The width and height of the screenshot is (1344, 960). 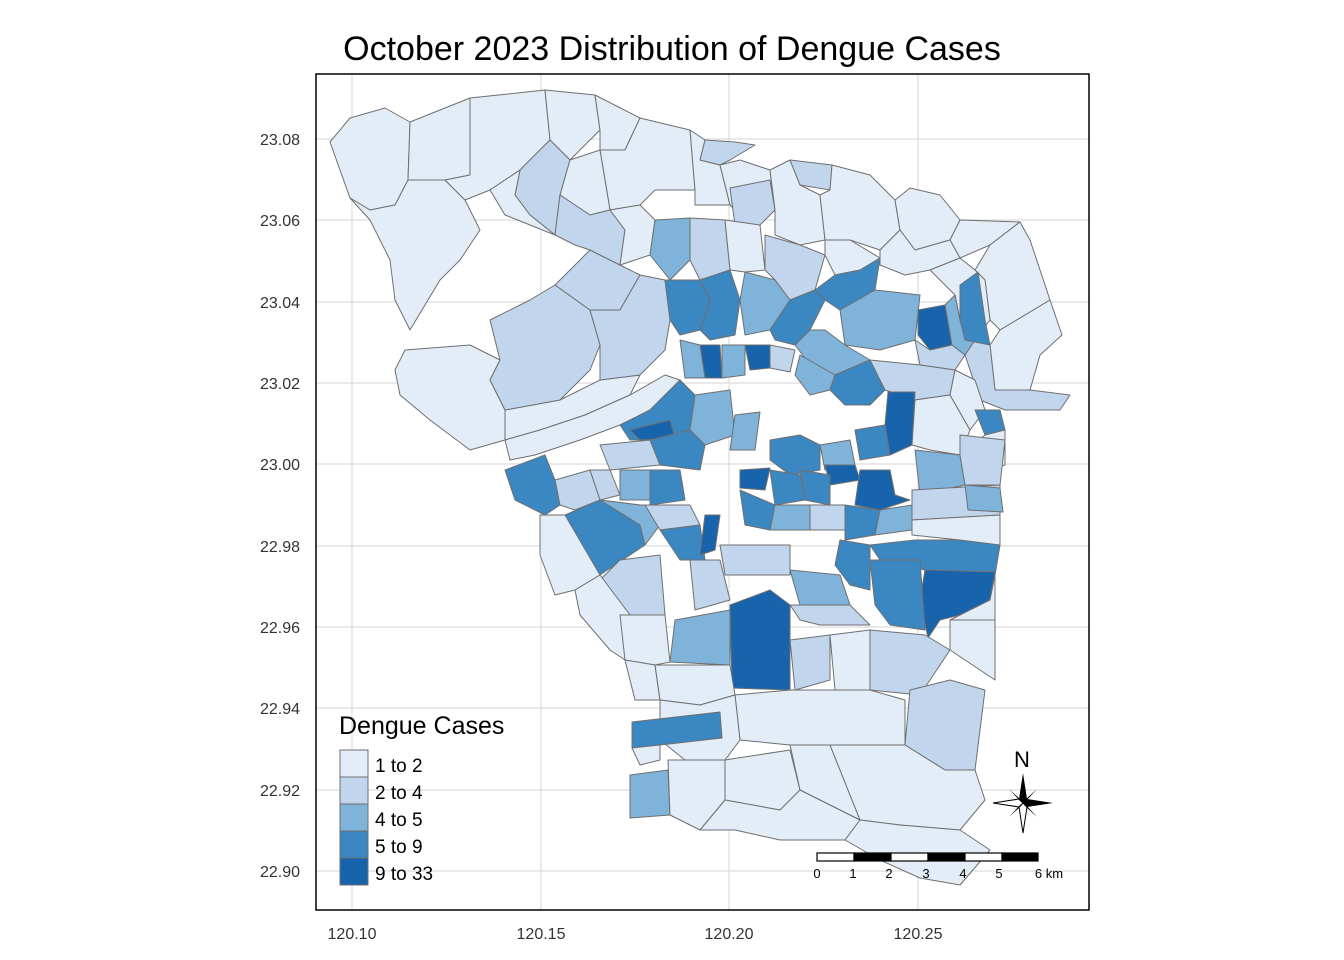 I want to click on y-tick-label: 22.98, so click(x=280, y=547).